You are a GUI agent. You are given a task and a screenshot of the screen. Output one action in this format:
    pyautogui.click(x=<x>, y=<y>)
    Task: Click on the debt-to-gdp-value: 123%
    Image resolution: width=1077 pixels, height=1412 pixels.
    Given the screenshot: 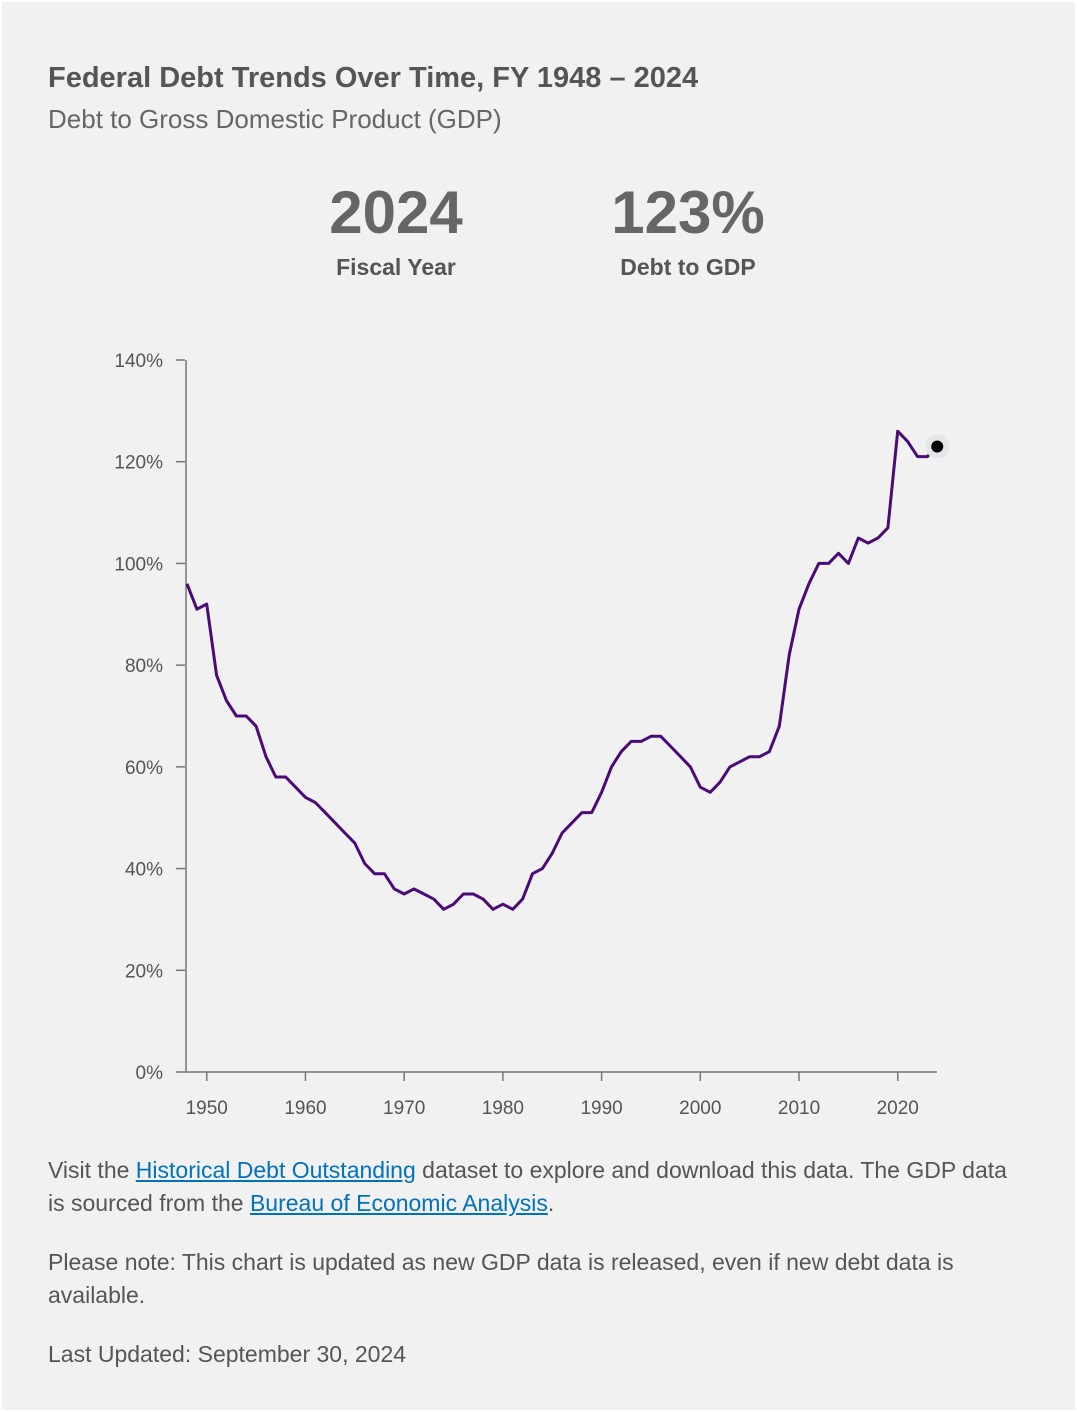 What is the action you would take?
    pyautogui.click(x=688, y=212)
    